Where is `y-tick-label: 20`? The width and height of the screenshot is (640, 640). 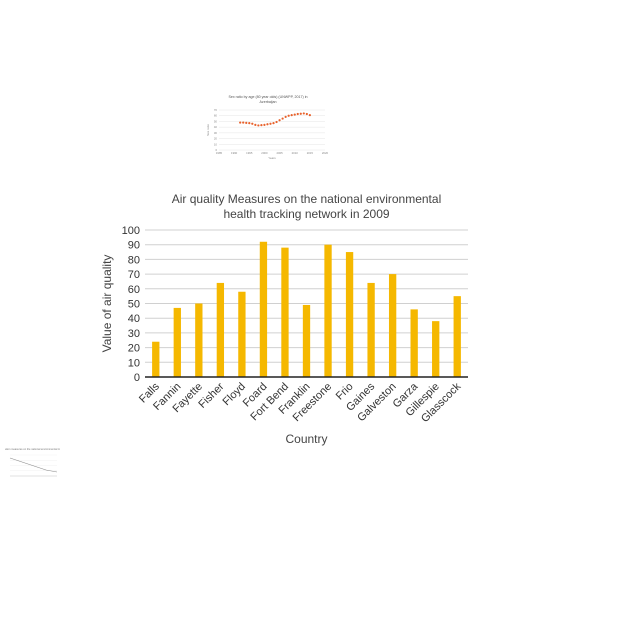
y-tick-label: 20 is located at coordinates (134, 349).